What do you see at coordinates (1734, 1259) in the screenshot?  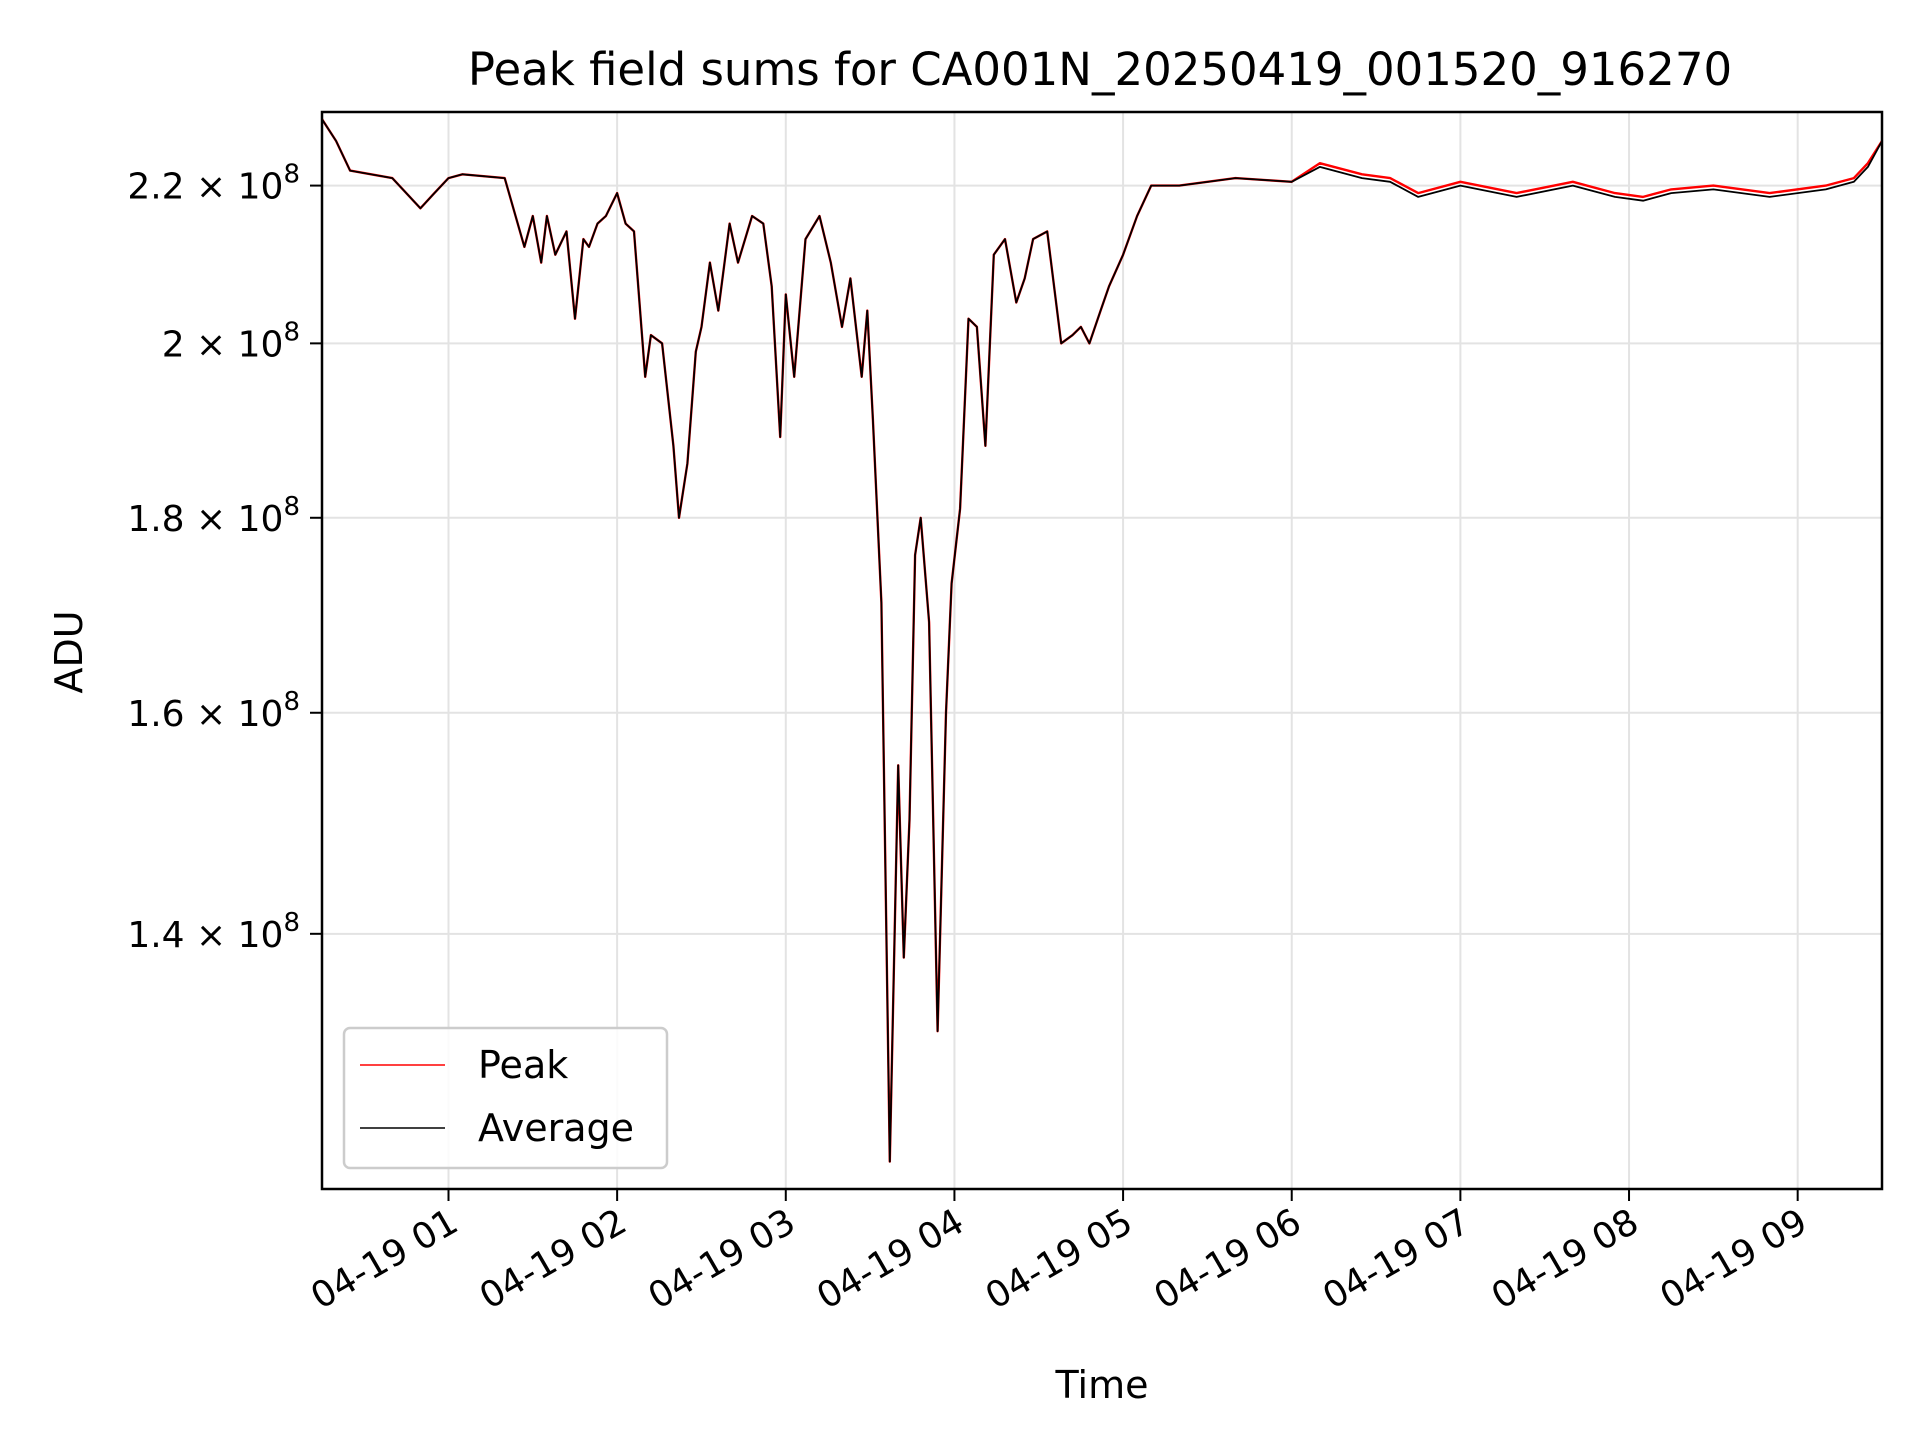 I see `x-tick-label: 04-19 09` at bounding box center [1734, 1259].